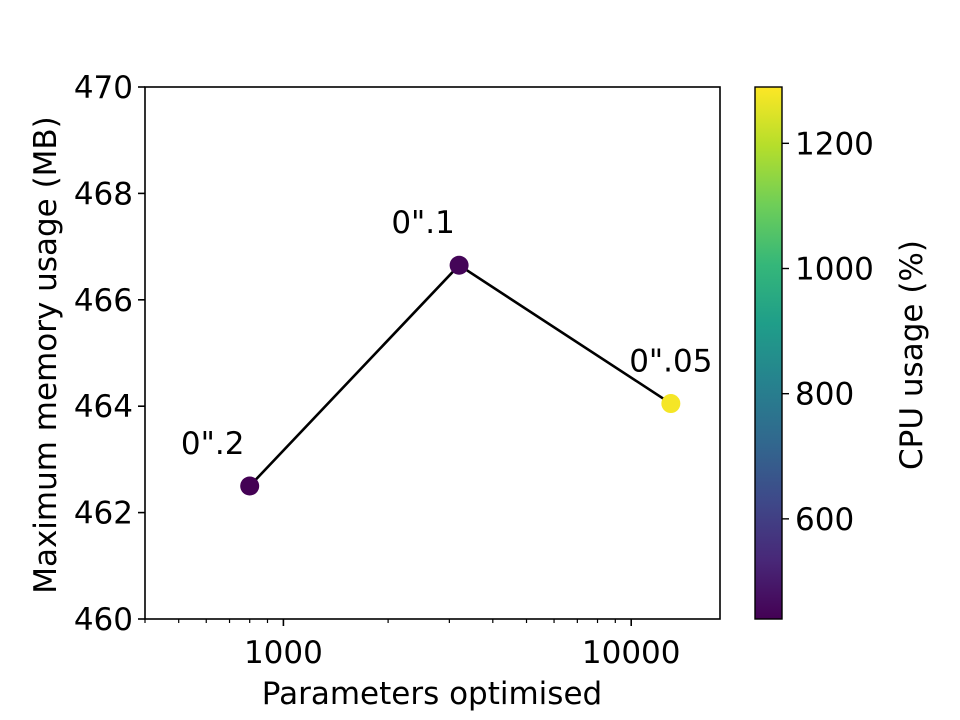  I want to click on colorbar-tick-label: 1000, so click(834, 270).